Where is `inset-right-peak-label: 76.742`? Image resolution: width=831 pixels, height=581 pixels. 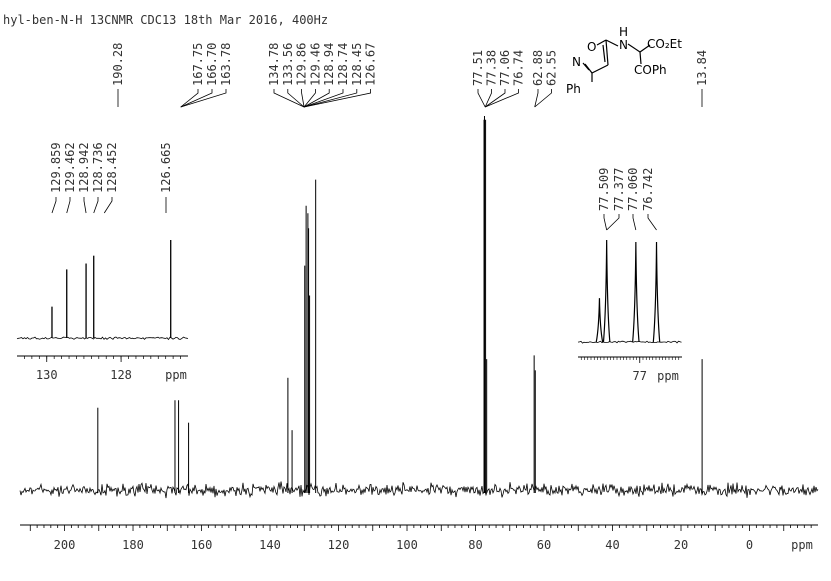
inset-right-peak-label: 76.742 is located at coordinates (648, 189).